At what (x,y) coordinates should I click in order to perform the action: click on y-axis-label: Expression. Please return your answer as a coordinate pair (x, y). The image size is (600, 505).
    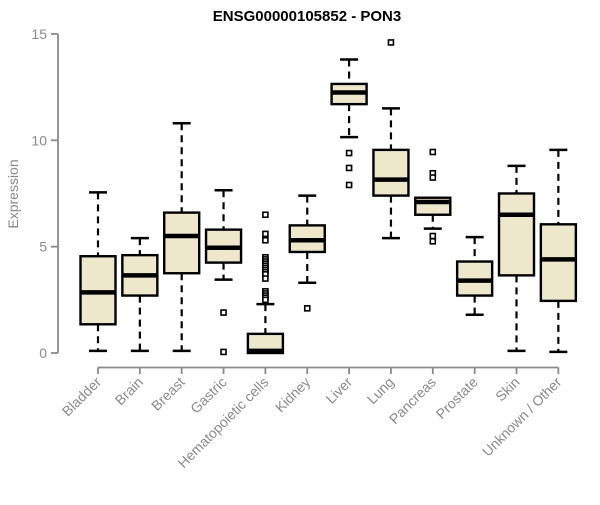
    Looking at the image, I should click on (13, 193).